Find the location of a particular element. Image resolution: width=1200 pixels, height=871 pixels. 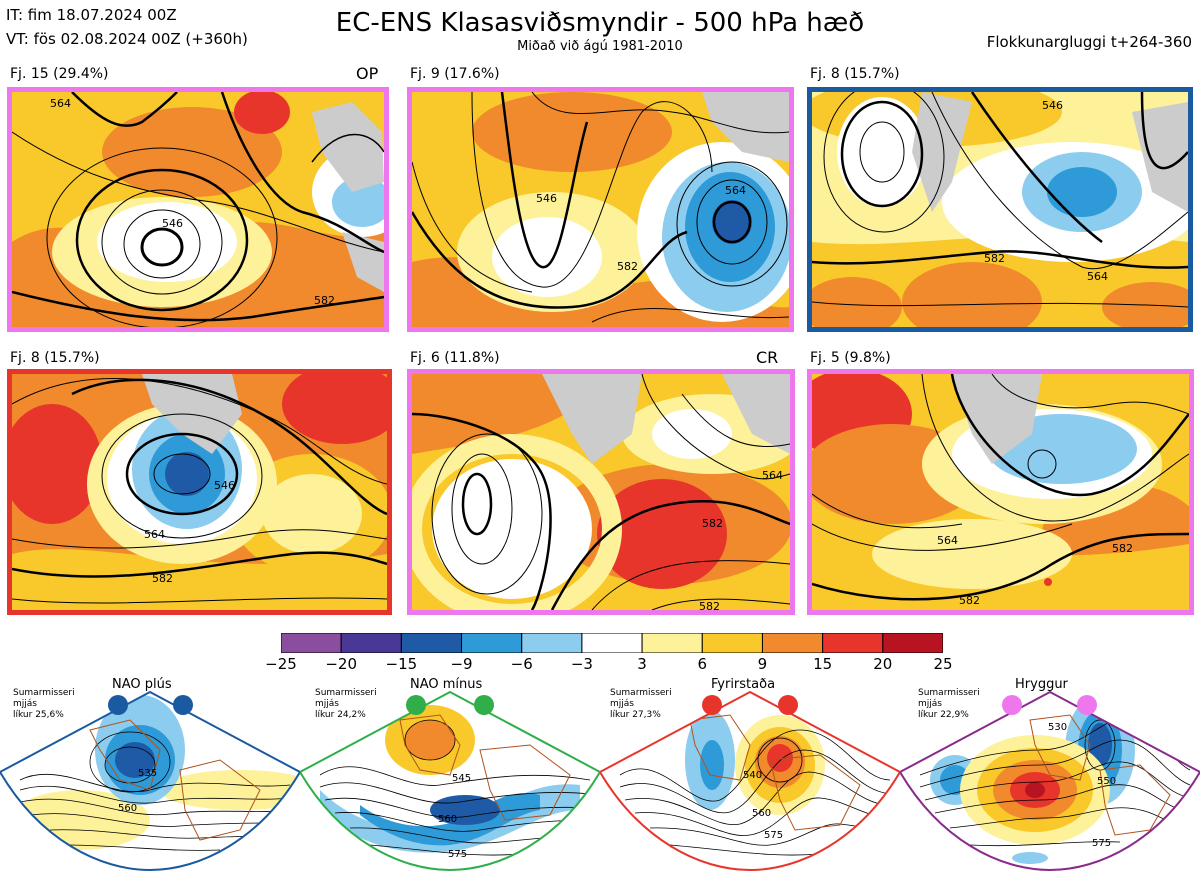

panel-3-contour-582: 582 is located at coordinates (994, 258).